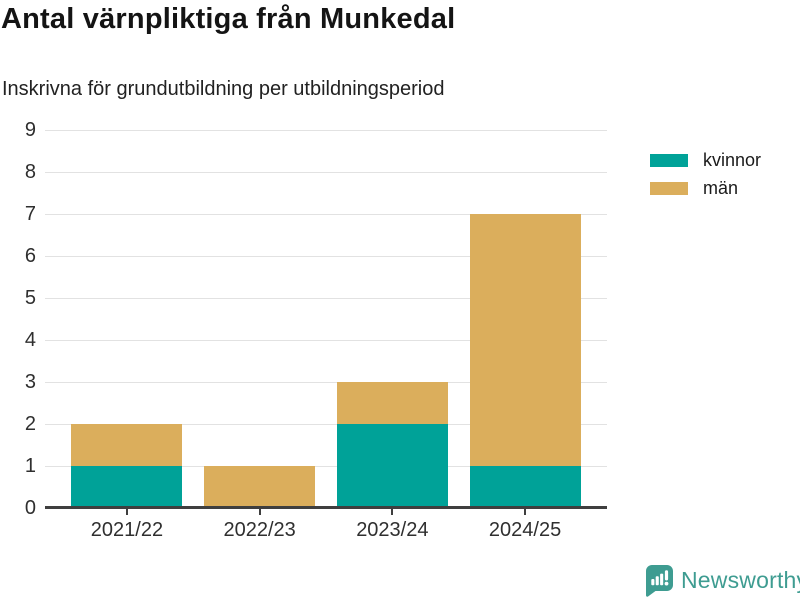 The image size is (800, 600). I want to click on x-tick-label: 2024/25, so click(525, 530).